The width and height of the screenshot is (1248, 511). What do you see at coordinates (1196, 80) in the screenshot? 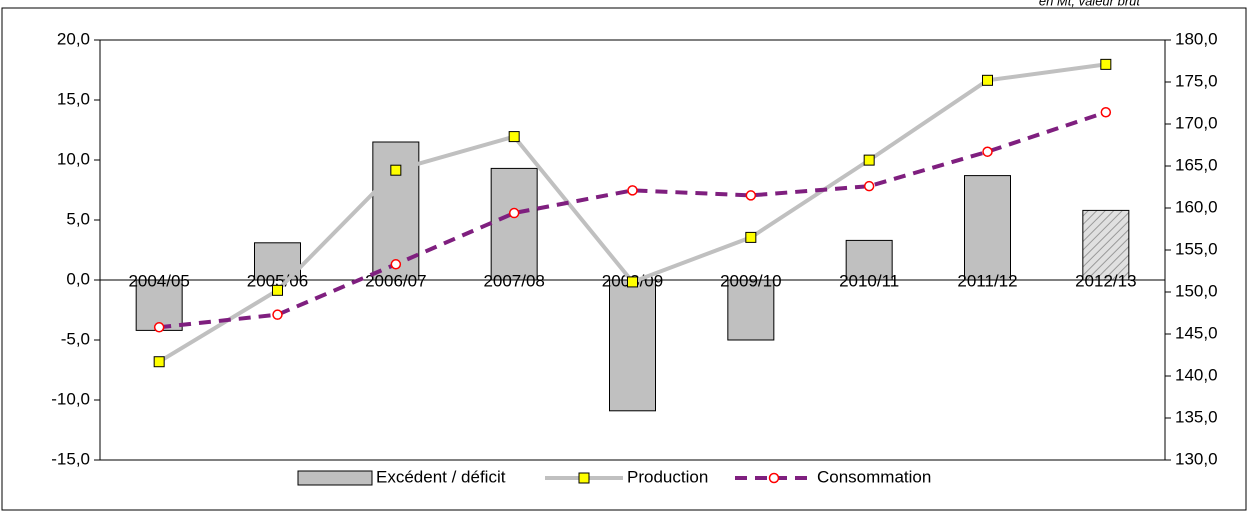
I see `y2-tick-label: 175,0` at bounding box center [1196, 80].